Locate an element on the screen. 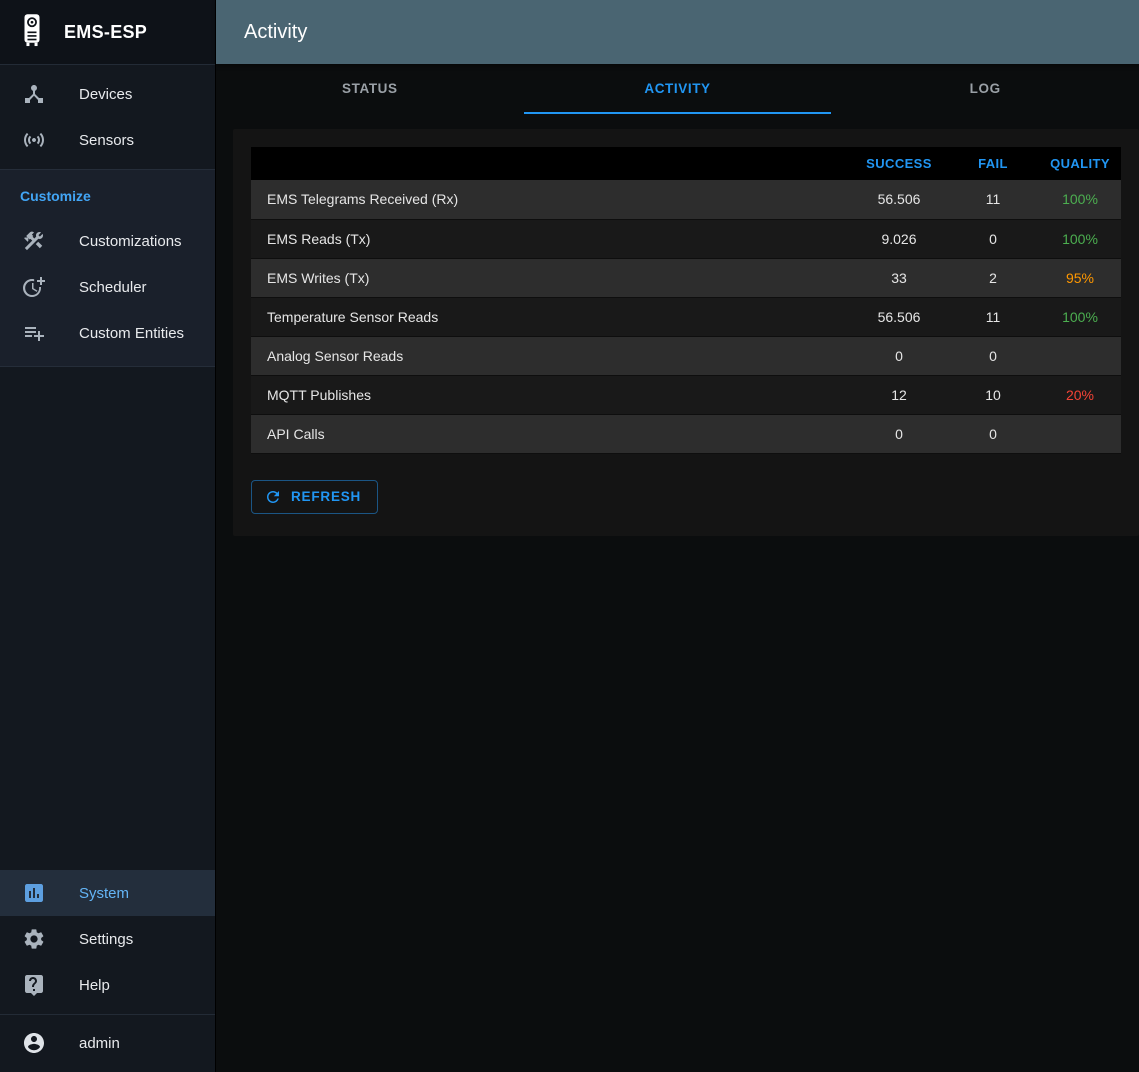 This screenshot has height=1072, width=1139. topbar: Activity is located at coordinates (677, 32).